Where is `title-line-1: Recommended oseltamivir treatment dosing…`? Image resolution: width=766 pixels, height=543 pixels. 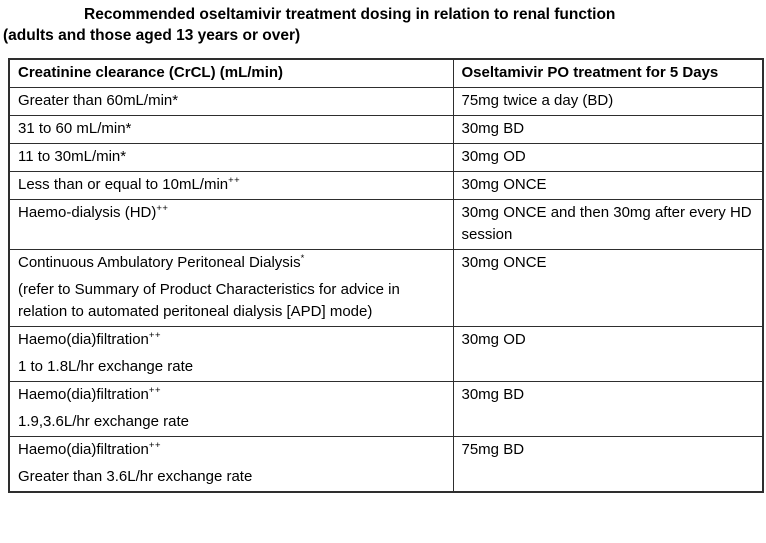 title-line-1: Recommended oseltamivir treatment dosing… is located at coordinates (350, 14).